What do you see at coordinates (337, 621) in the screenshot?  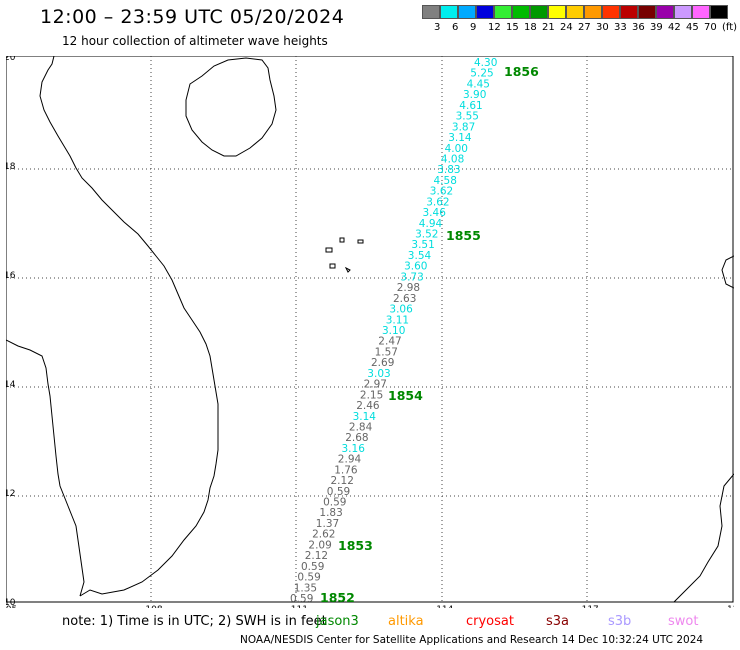 I see `satellite-legend-item: jason3` at bounding box center [337, 621].